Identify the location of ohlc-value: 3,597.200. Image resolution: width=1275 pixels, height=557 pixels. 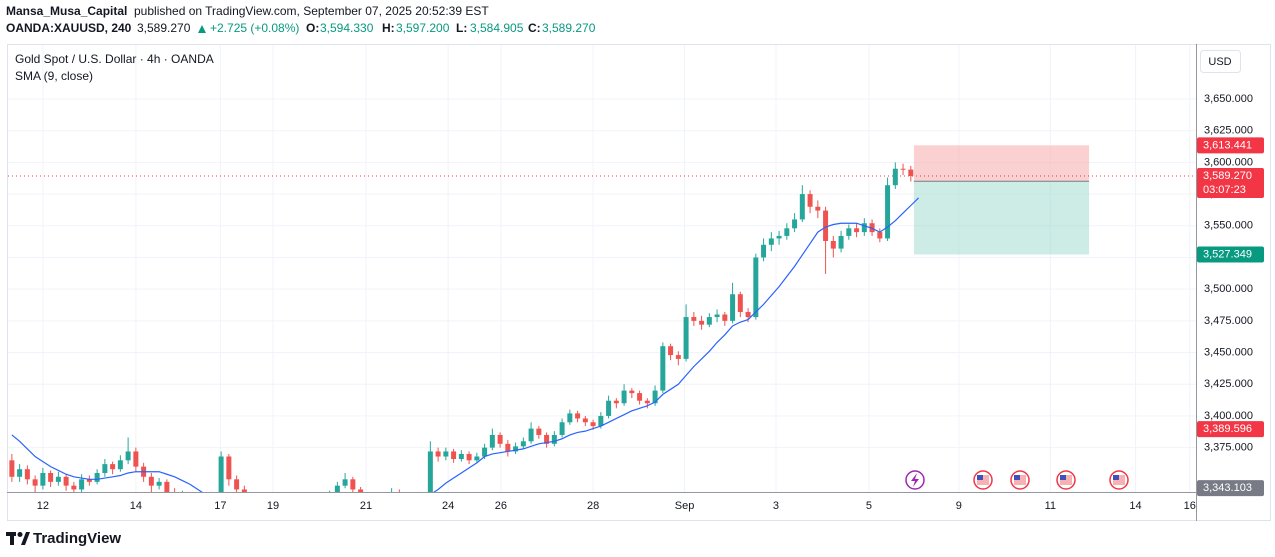
(423, 28).